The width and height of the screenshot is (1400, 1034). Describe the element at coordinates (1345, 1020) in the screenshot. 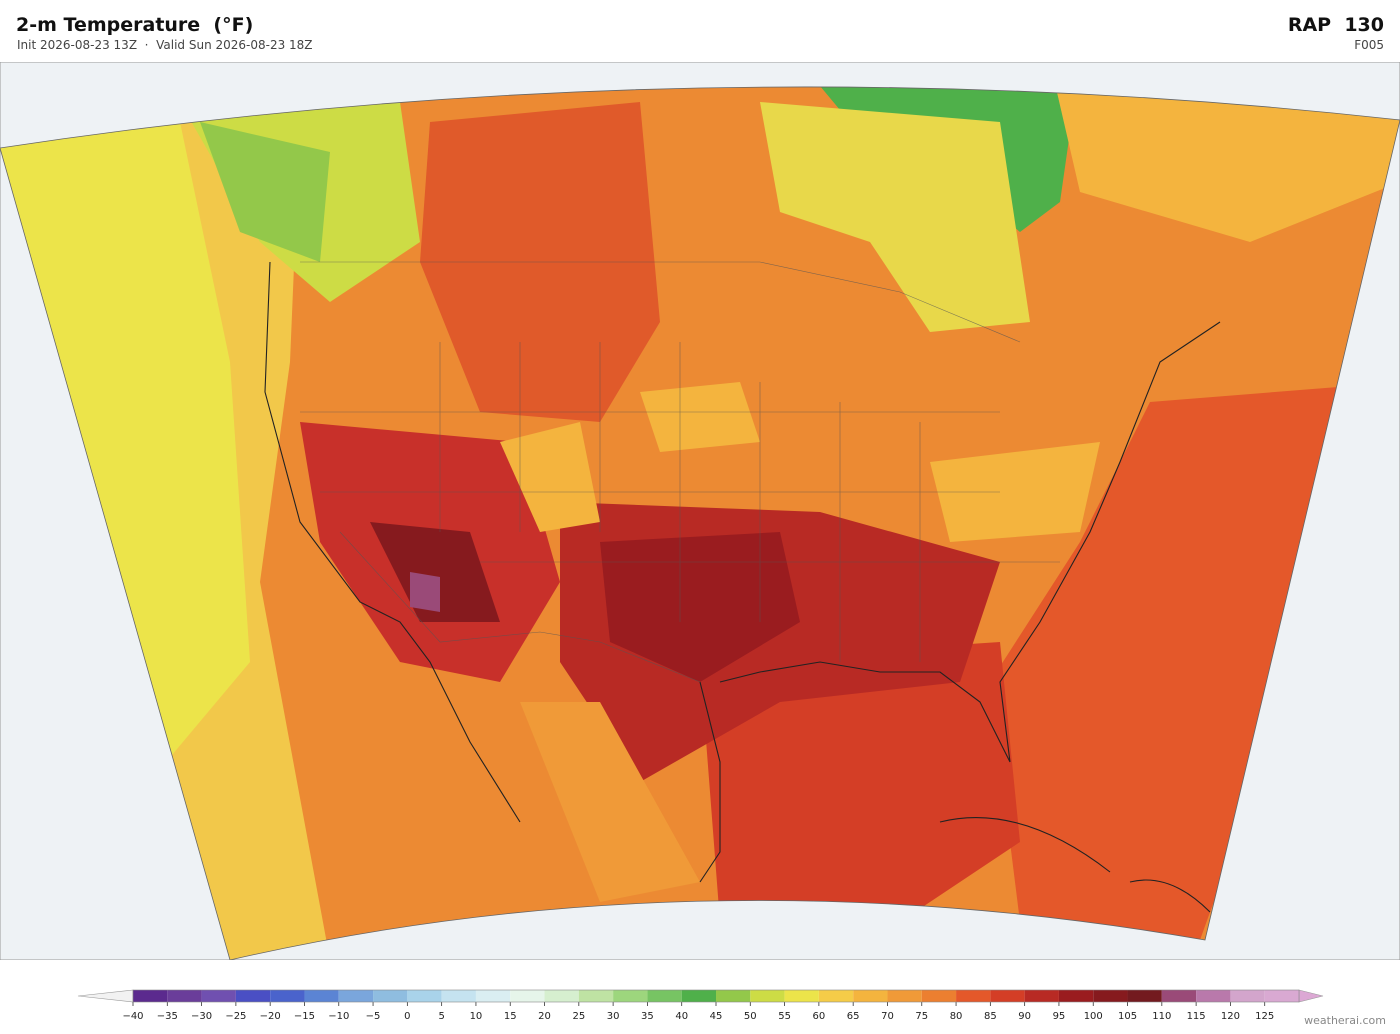

I see `credit: weatherai.com` at that location.